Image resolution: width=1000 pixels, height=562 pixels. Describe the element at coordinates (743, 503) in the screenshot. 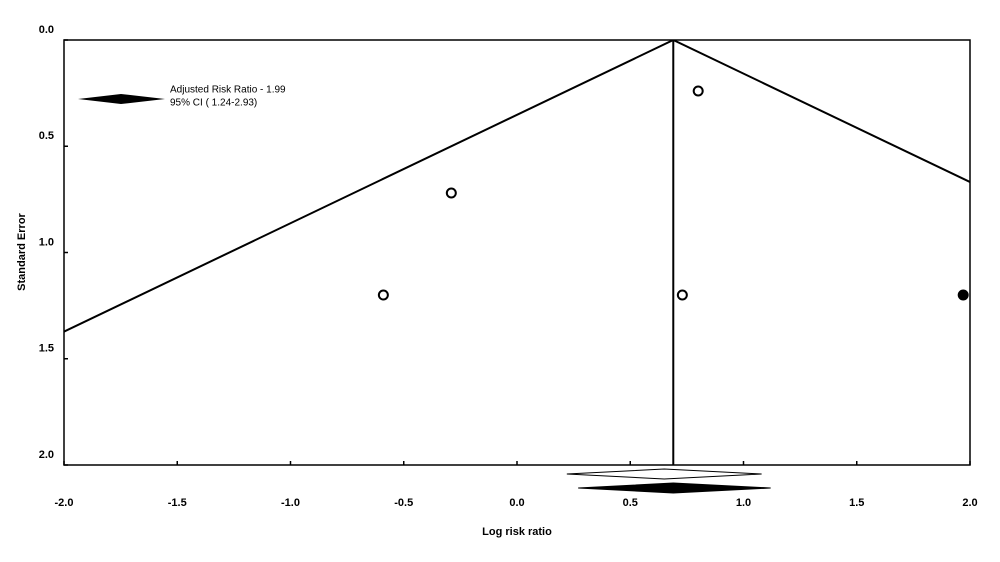

I see `x-tick-label: 1.0` at that location.